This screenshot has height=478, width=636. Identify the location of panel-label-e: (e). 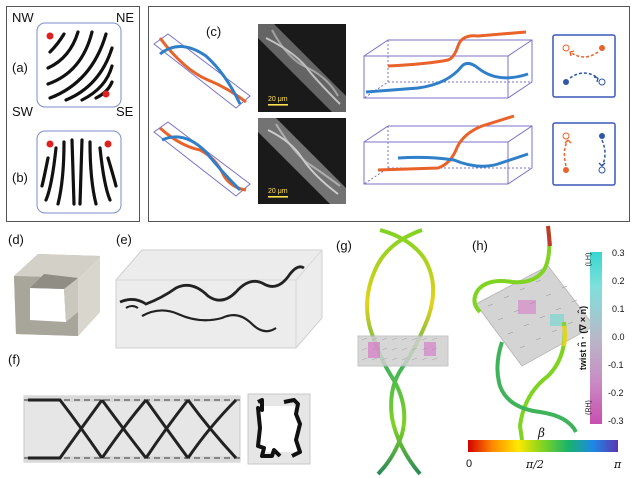
(124, 239).